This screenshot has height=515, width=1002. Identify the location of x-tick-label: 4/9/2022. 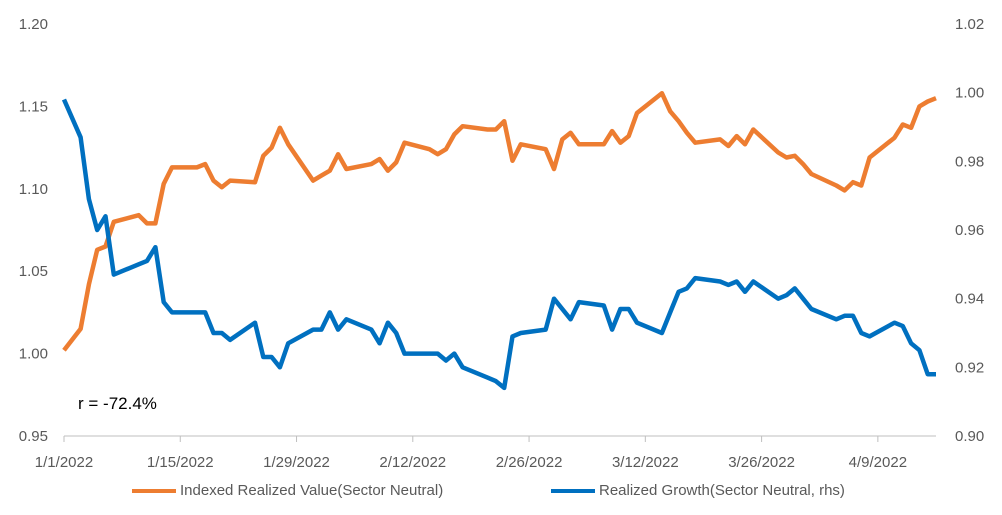
(878, 462).